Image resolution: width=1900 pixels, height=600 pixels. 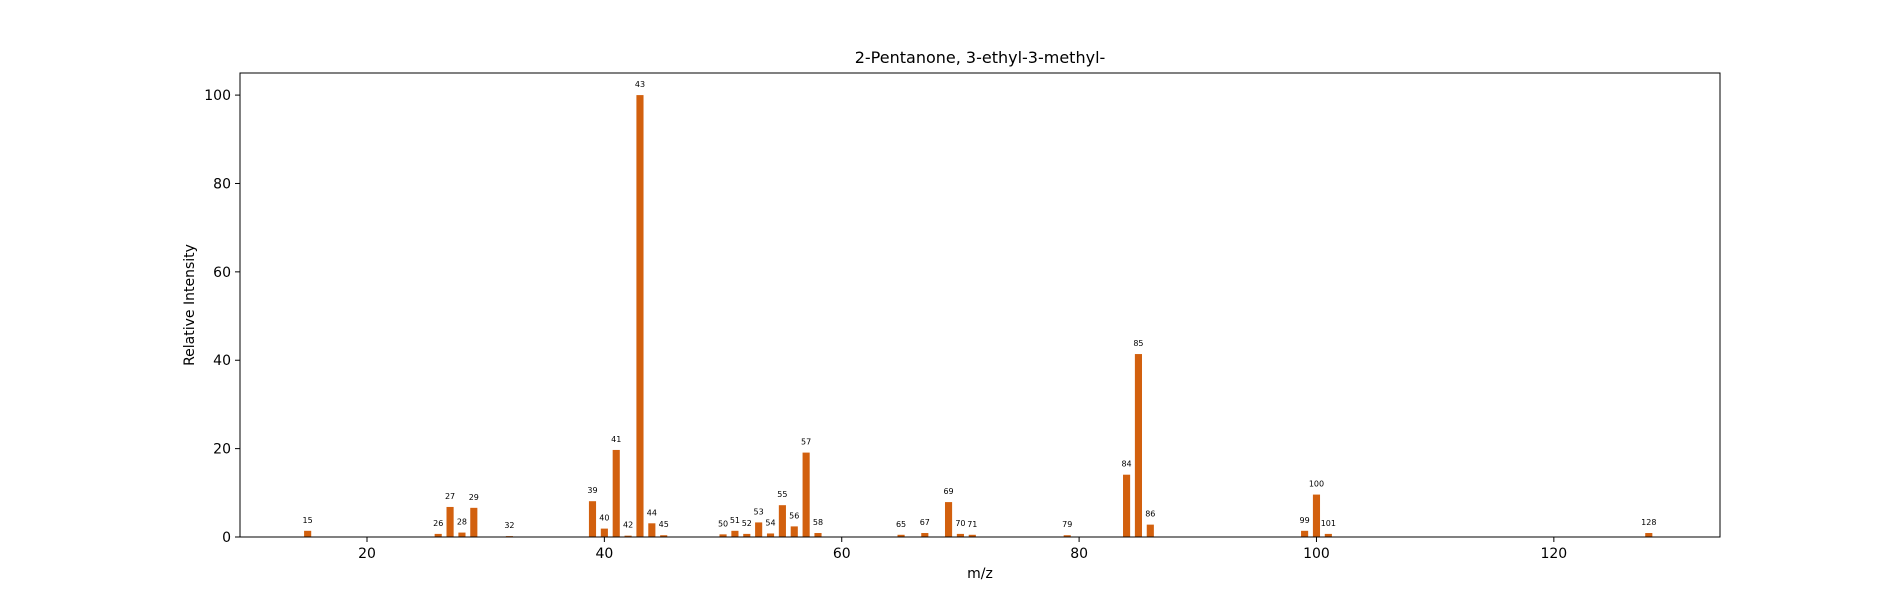 I want to click on bar-label: 41, so click(x=616, y=439).